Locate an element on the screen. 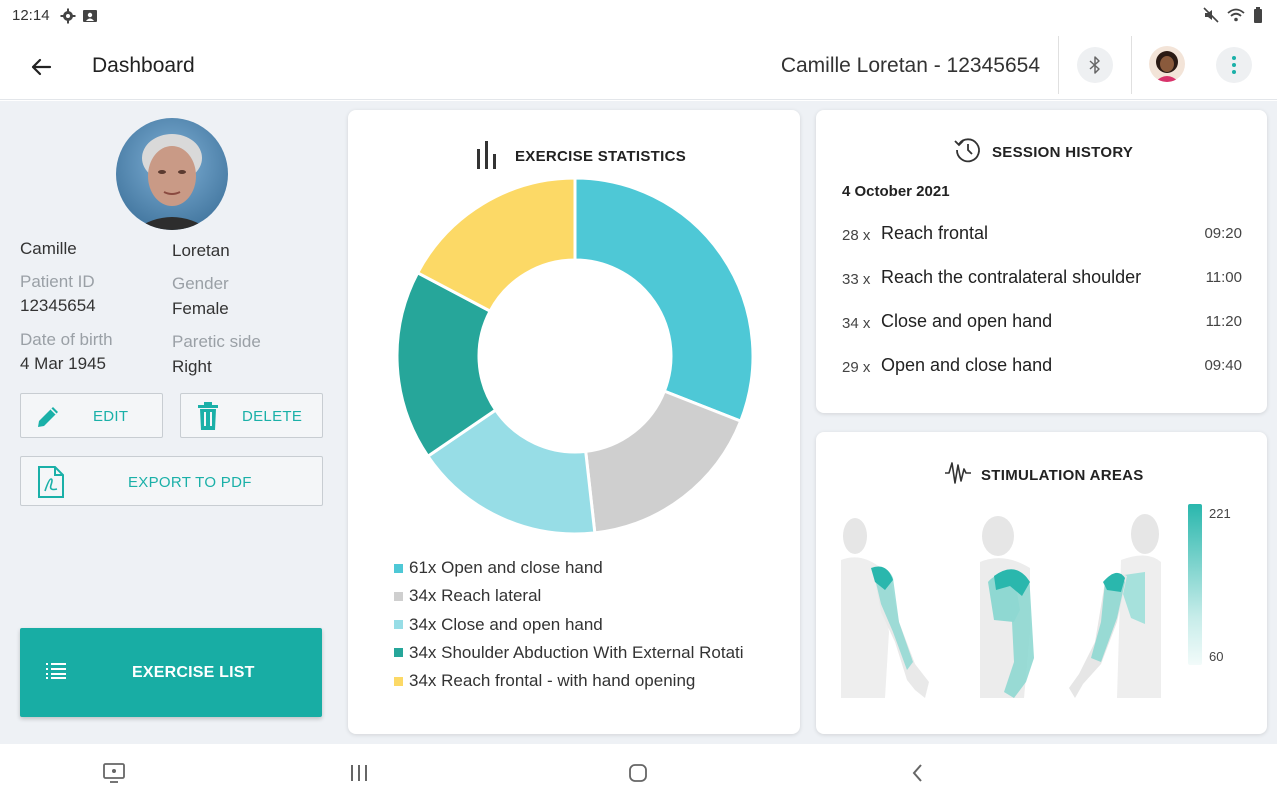 The image size is (1277, 800). exercise-donut-chart is located at coordinates (575, 356).